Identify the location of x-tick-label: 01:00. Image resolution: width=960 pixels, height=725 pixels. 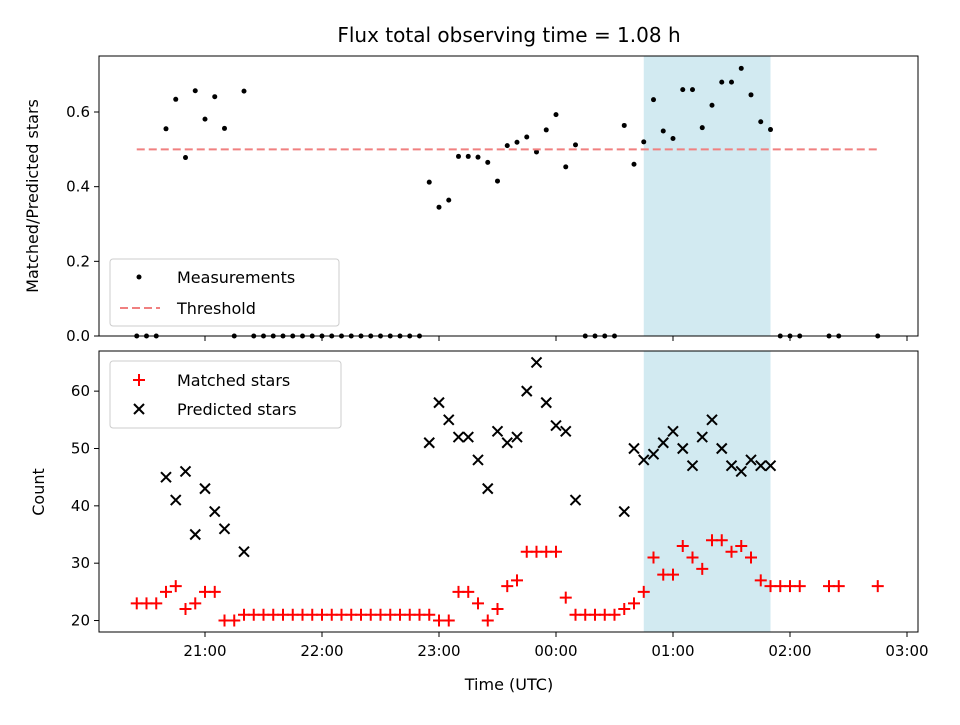
(672, 651).